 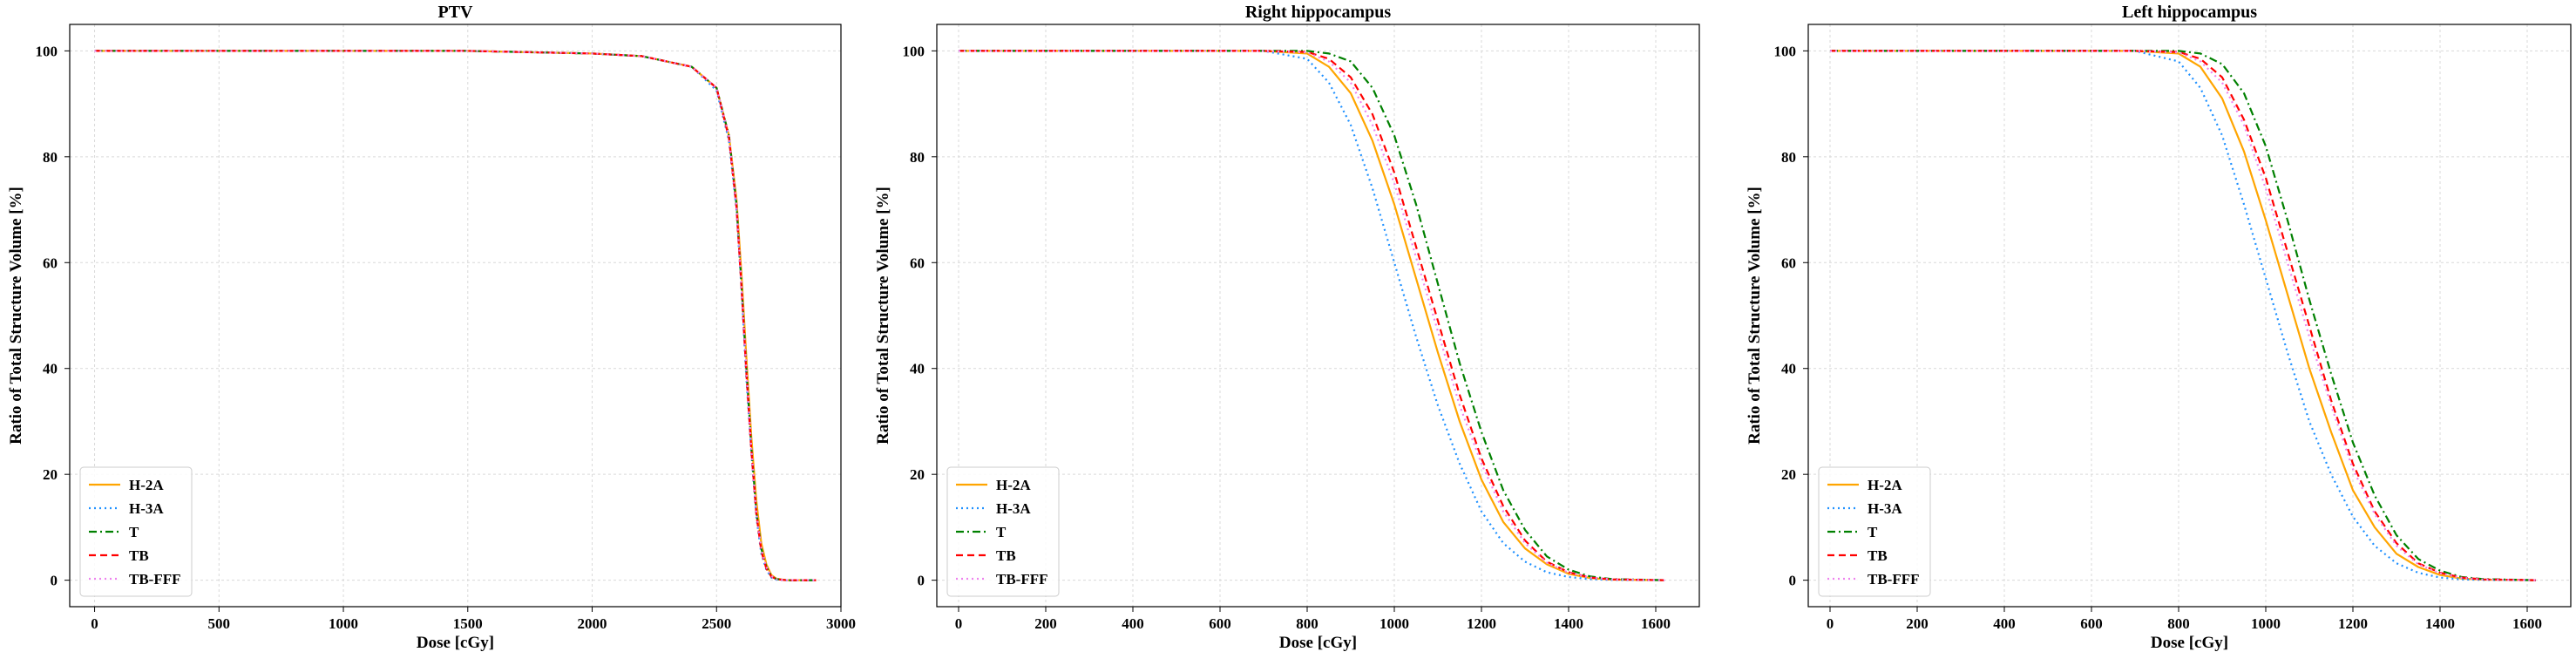 I want to click on chart-title: PTV, so click(x=456, y=12).